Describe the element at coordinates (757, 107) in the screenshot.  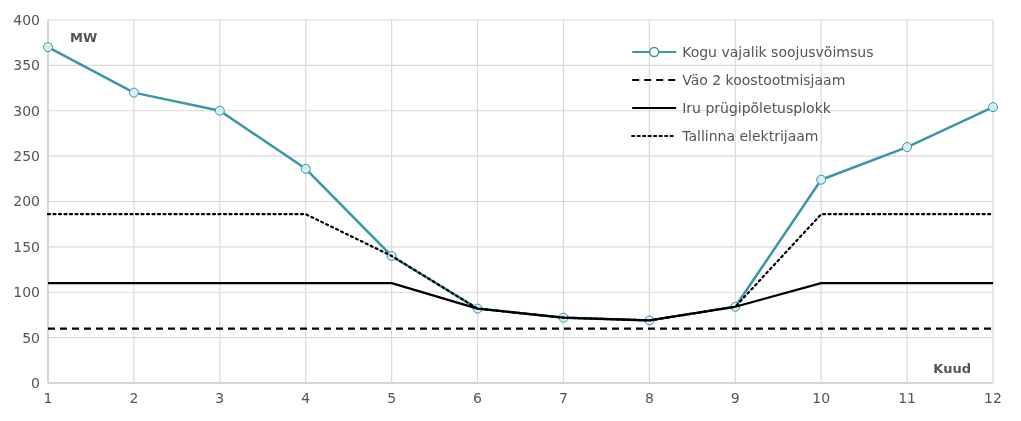
I see `legend-label: Iru prügipõletusplokk` at that location.